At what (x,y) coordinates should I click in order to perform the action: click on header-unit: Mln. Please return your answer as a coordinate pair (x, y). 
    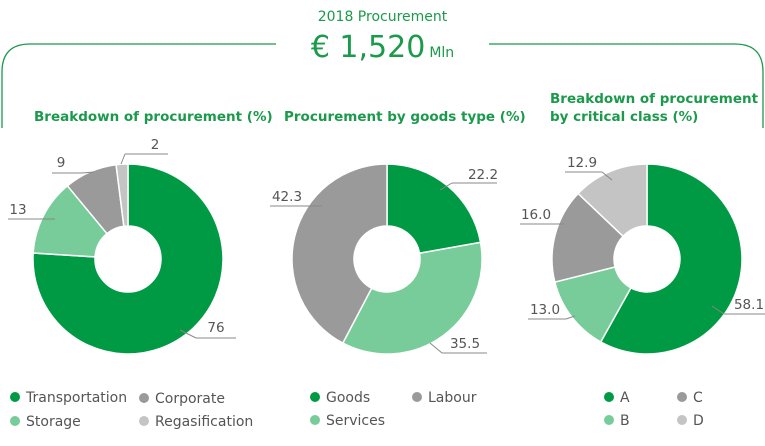
    Looking at the image, I should click on (442, 53).